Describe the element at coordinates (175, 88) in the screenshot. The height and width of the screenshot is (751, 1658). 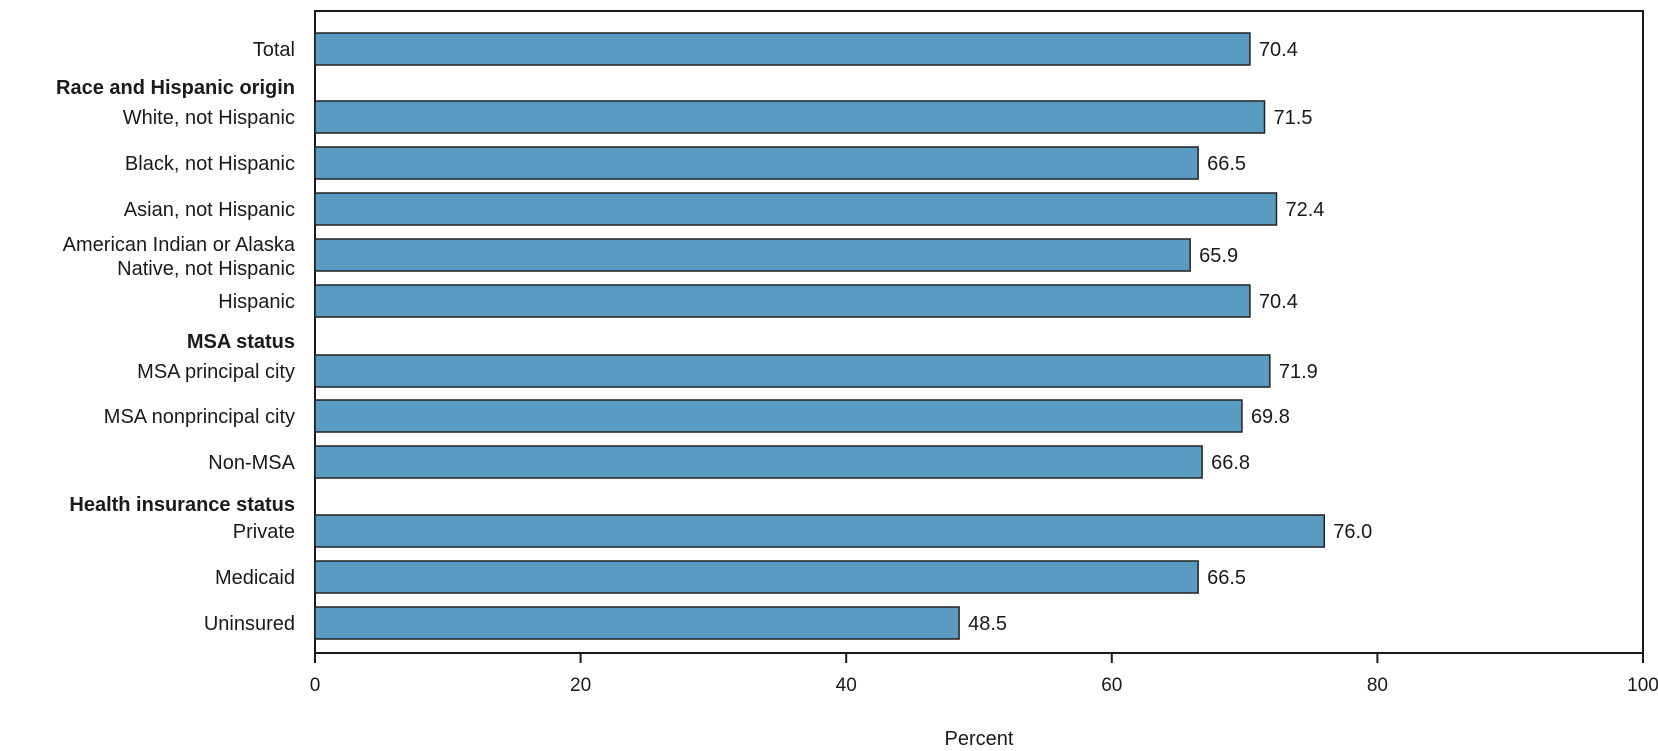
I see `group-header: Race and Hispanic origin` at that location.